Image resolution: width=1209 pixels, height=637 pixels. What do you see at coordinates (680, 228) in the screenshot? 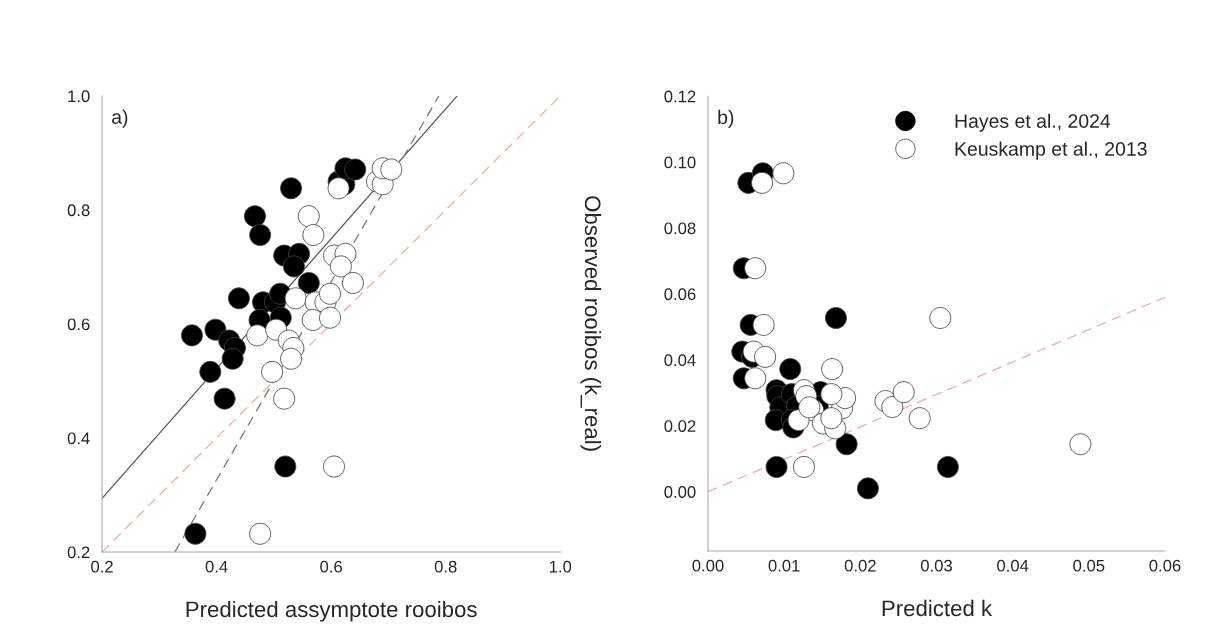
I see `y-tick-label: 0.08` at bounding box center [680, 228].